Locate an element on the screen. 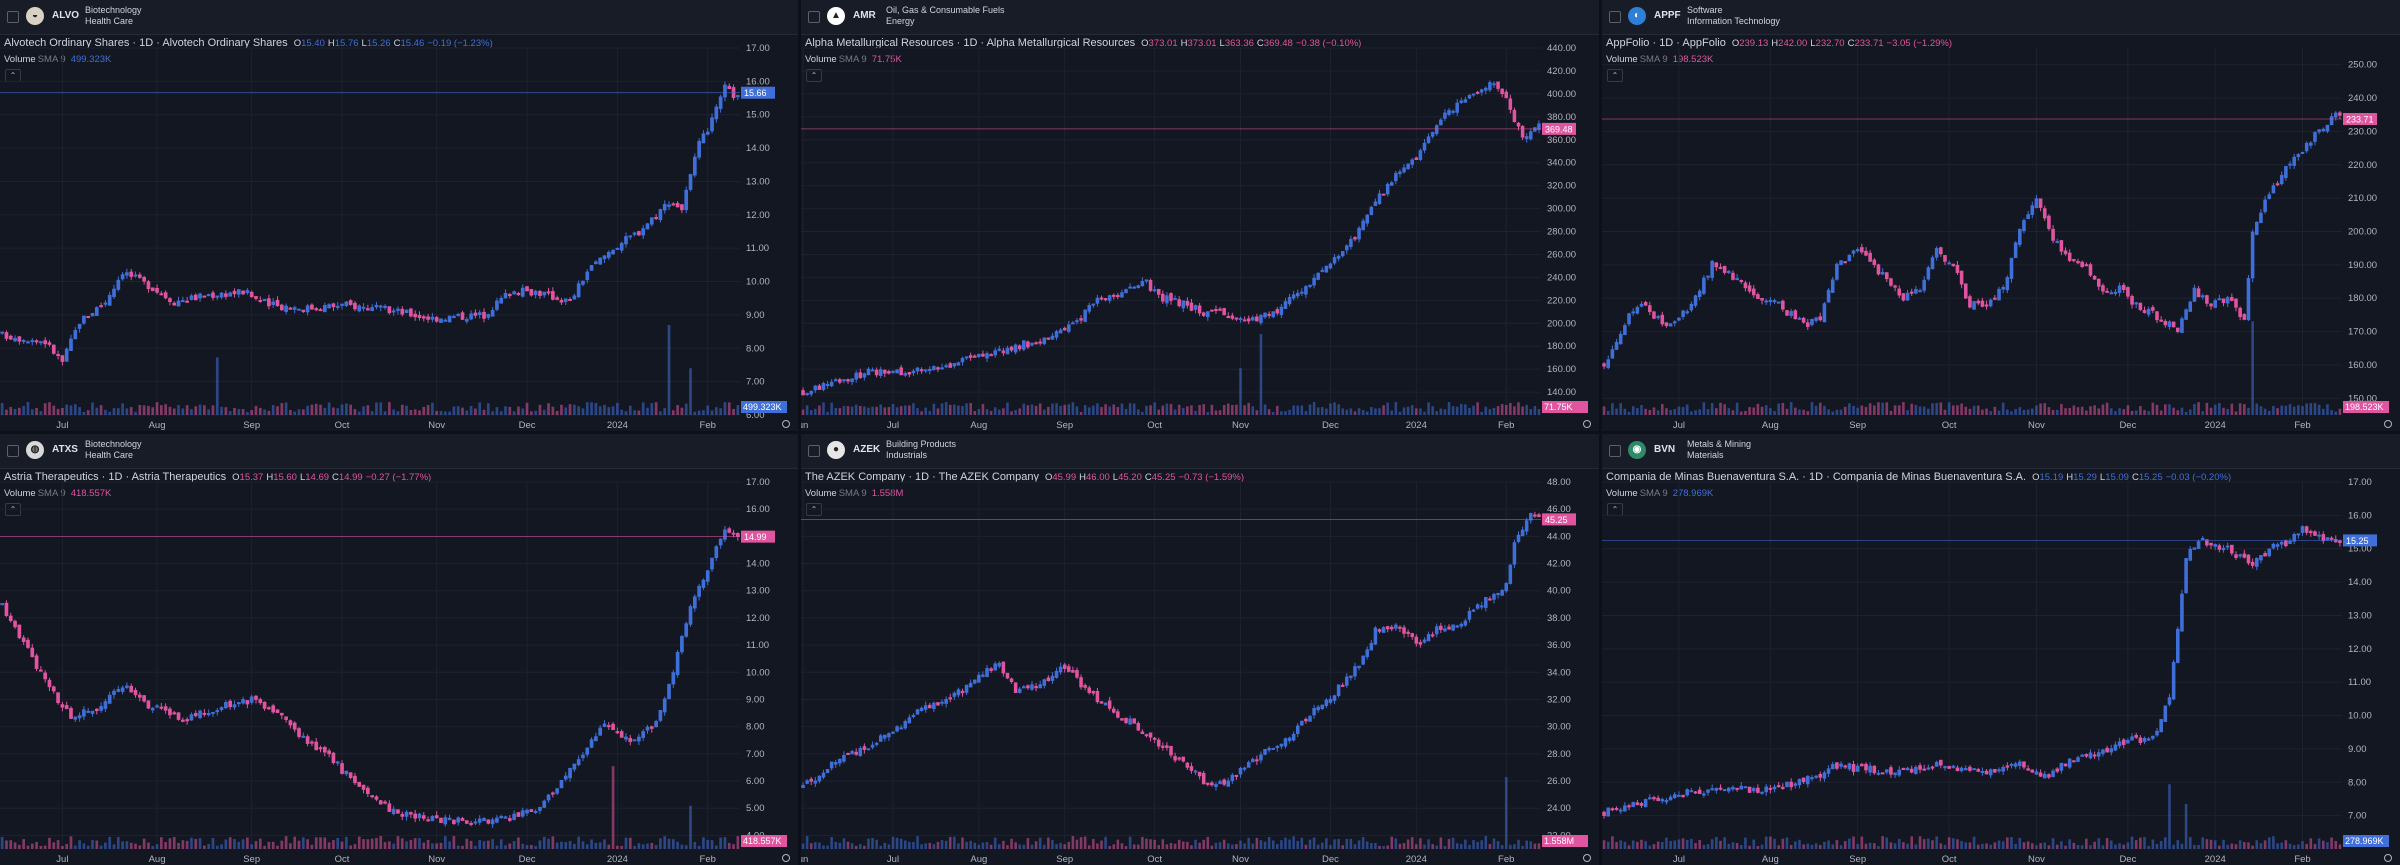 This screenshot has width=2400, height=865. ticker-symbol: BVN is located at coordinates (1665, 449).